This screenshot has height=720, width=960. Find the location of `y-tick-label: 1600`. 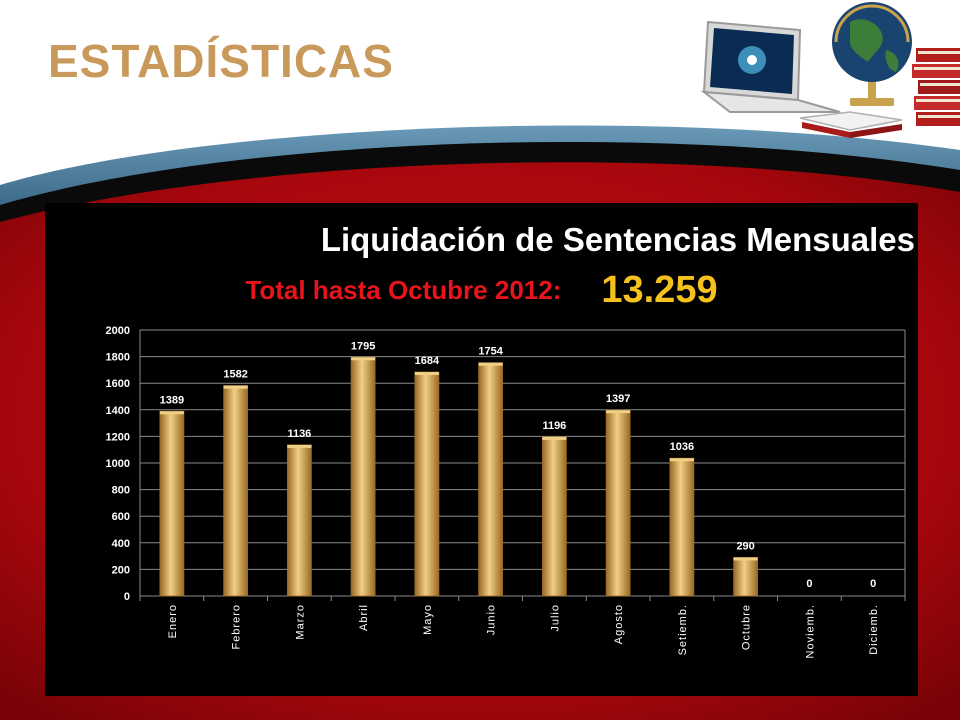

y-tick-label: 1600 is located at coordinates (118, 384).